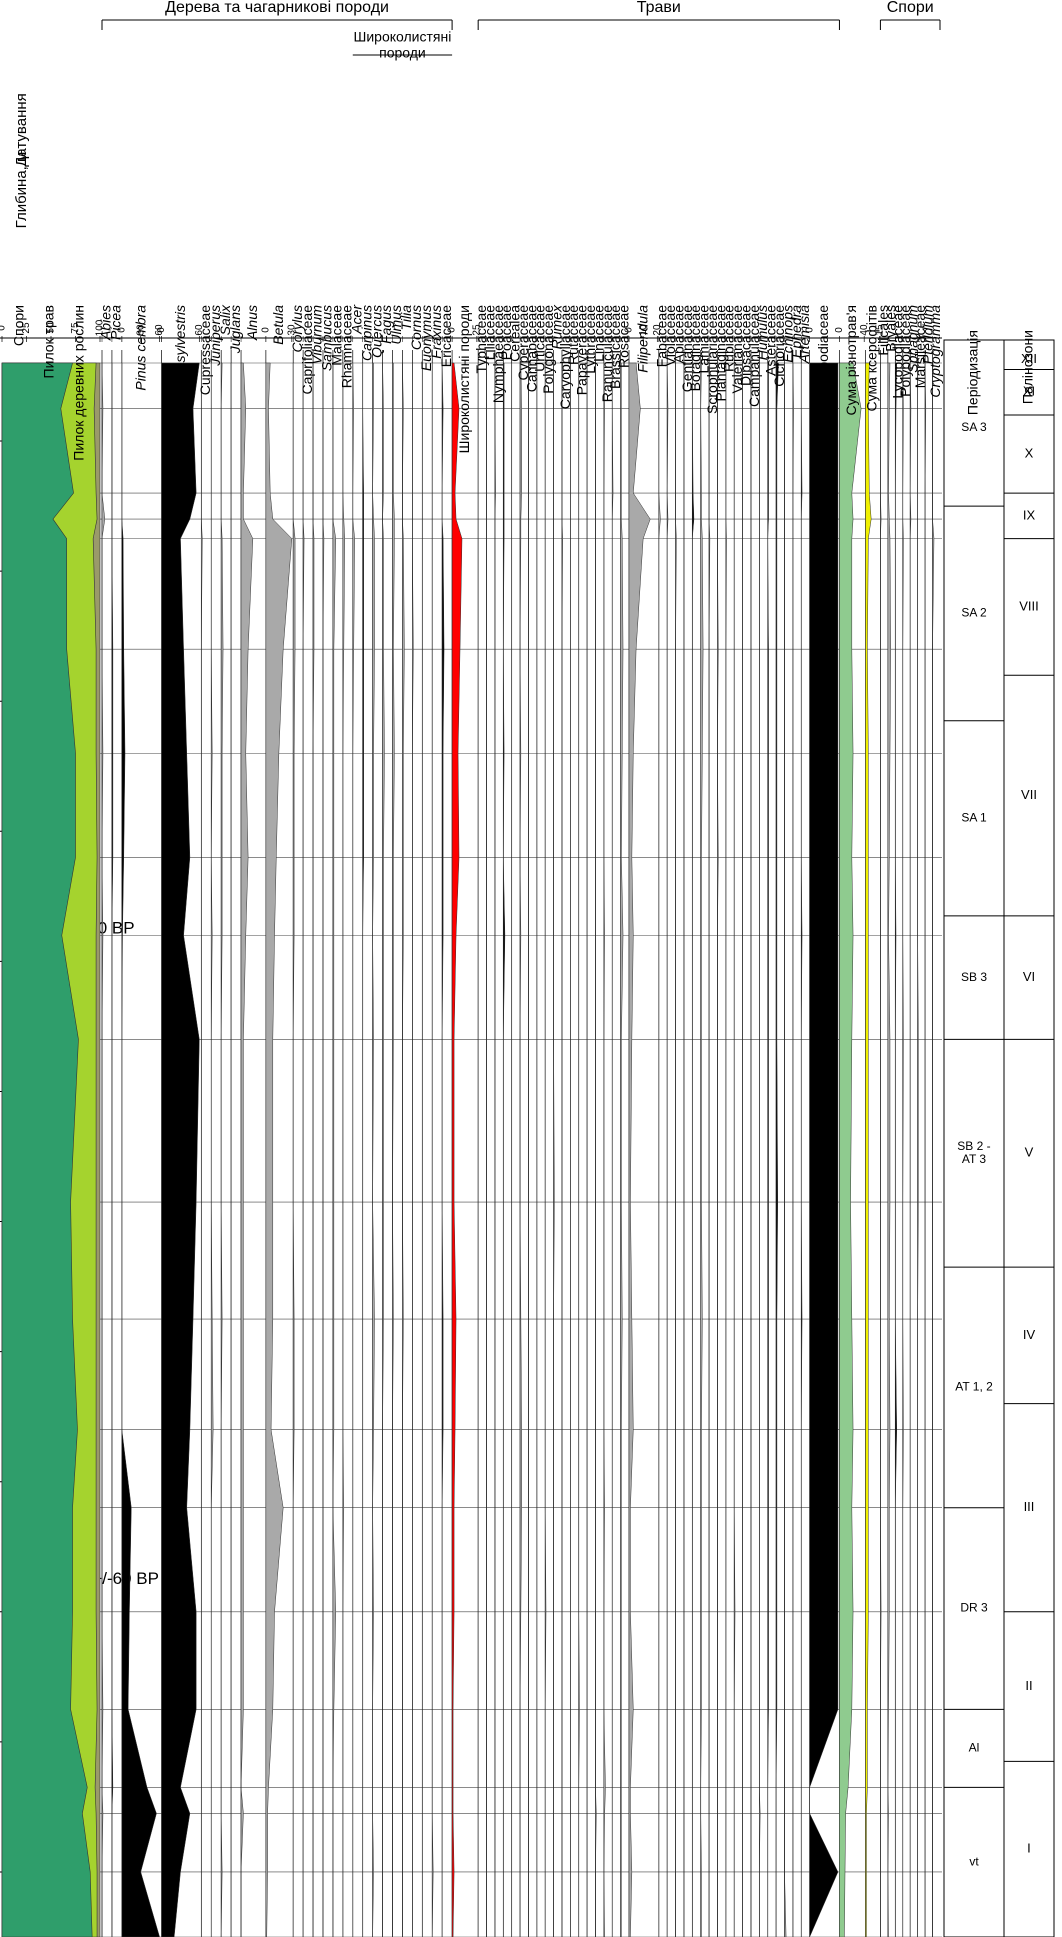 The height and width of the screenshot is (1937, 1062). I want to click on taxon-label-fabaceae: Fabaceae, so click(662, 336).